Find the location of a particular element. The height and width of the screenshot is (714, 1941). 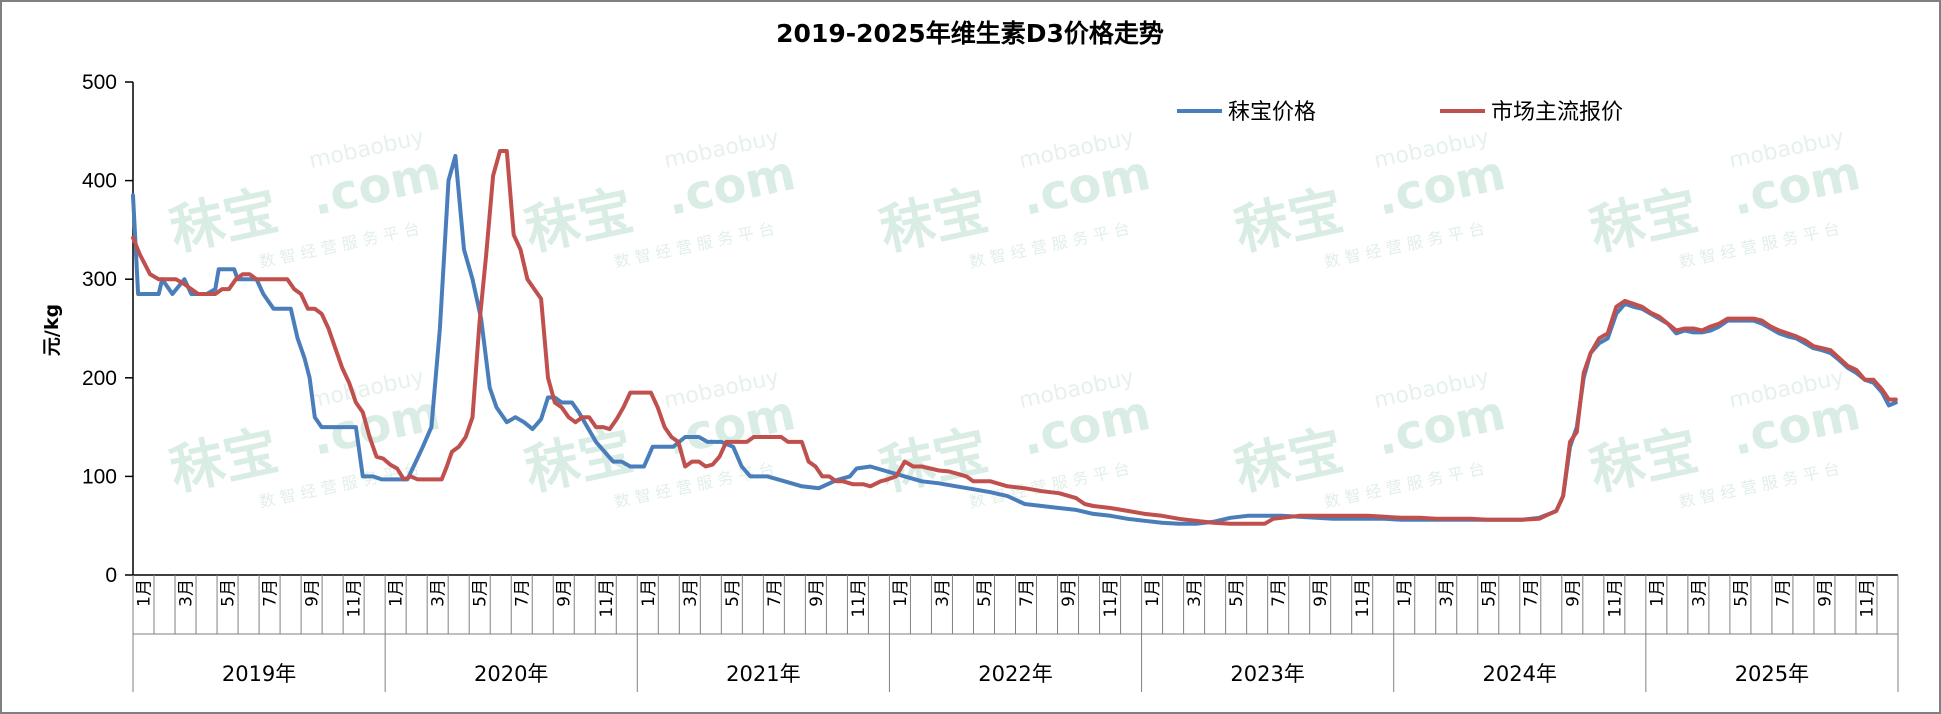

x-year-label: 2023年 is located at coordinates (1267, 674).